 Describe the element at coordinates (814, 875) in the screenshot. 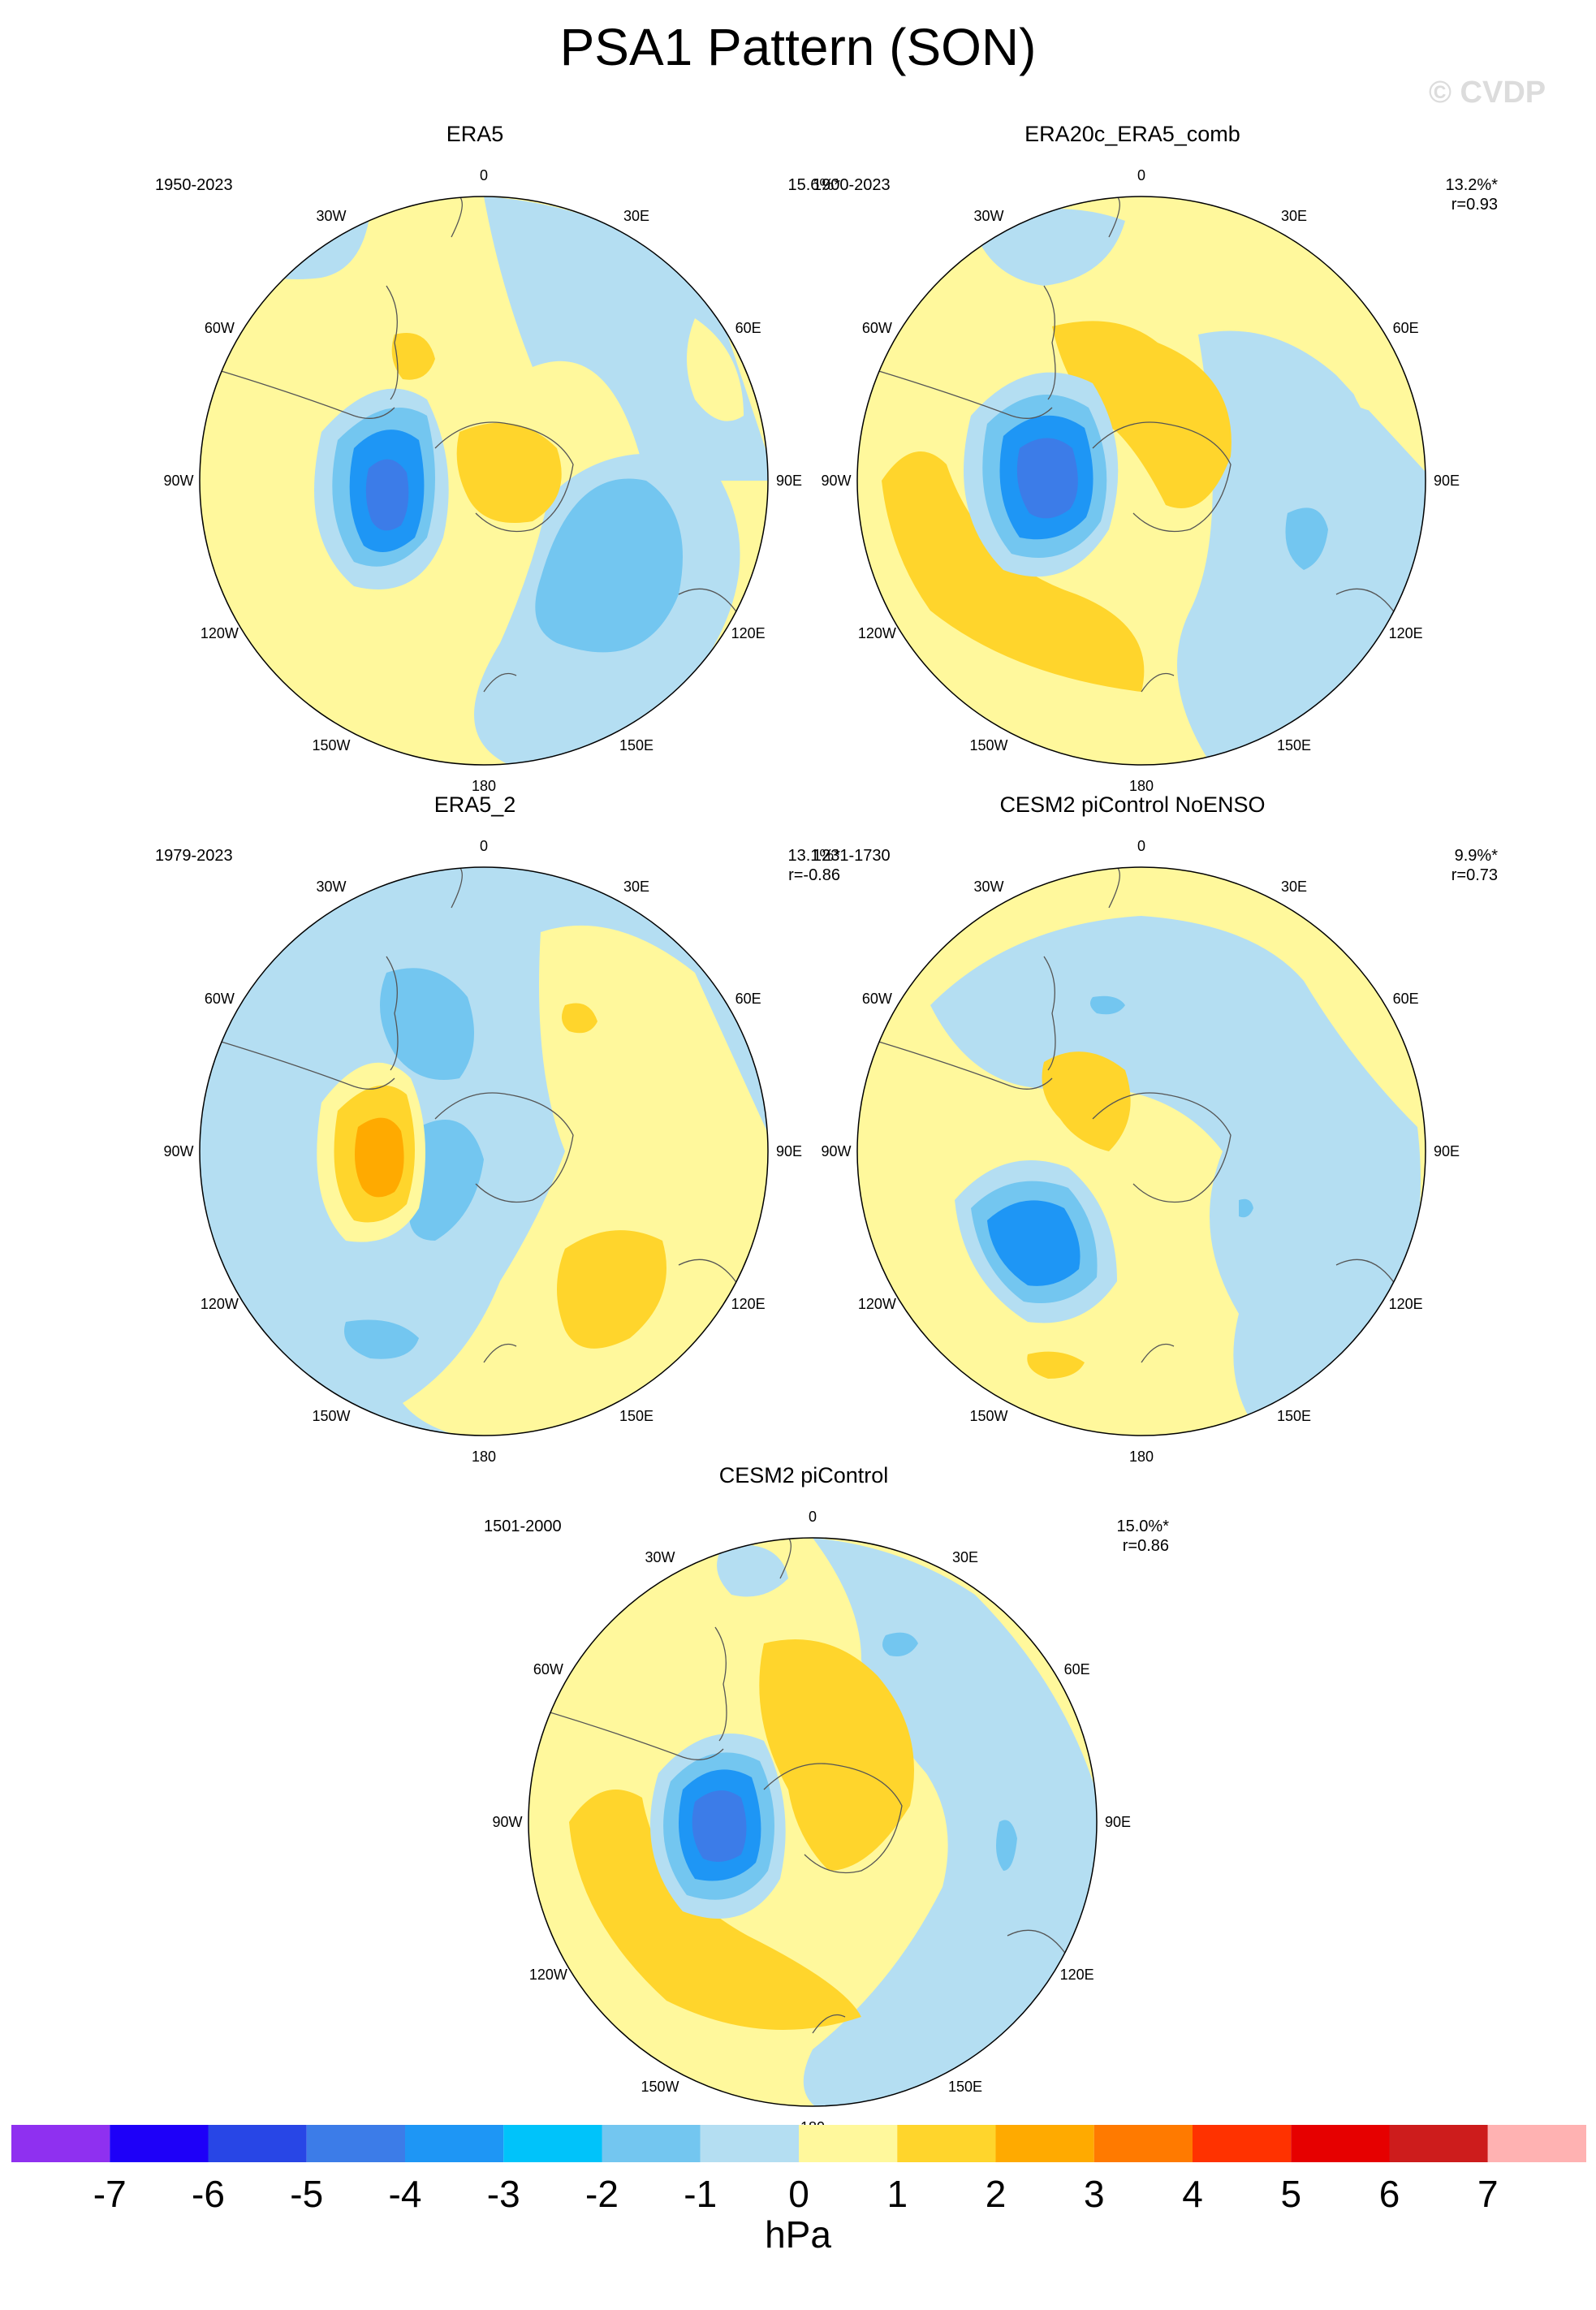

I see `panel-correlation: r=-0.86` at that location.